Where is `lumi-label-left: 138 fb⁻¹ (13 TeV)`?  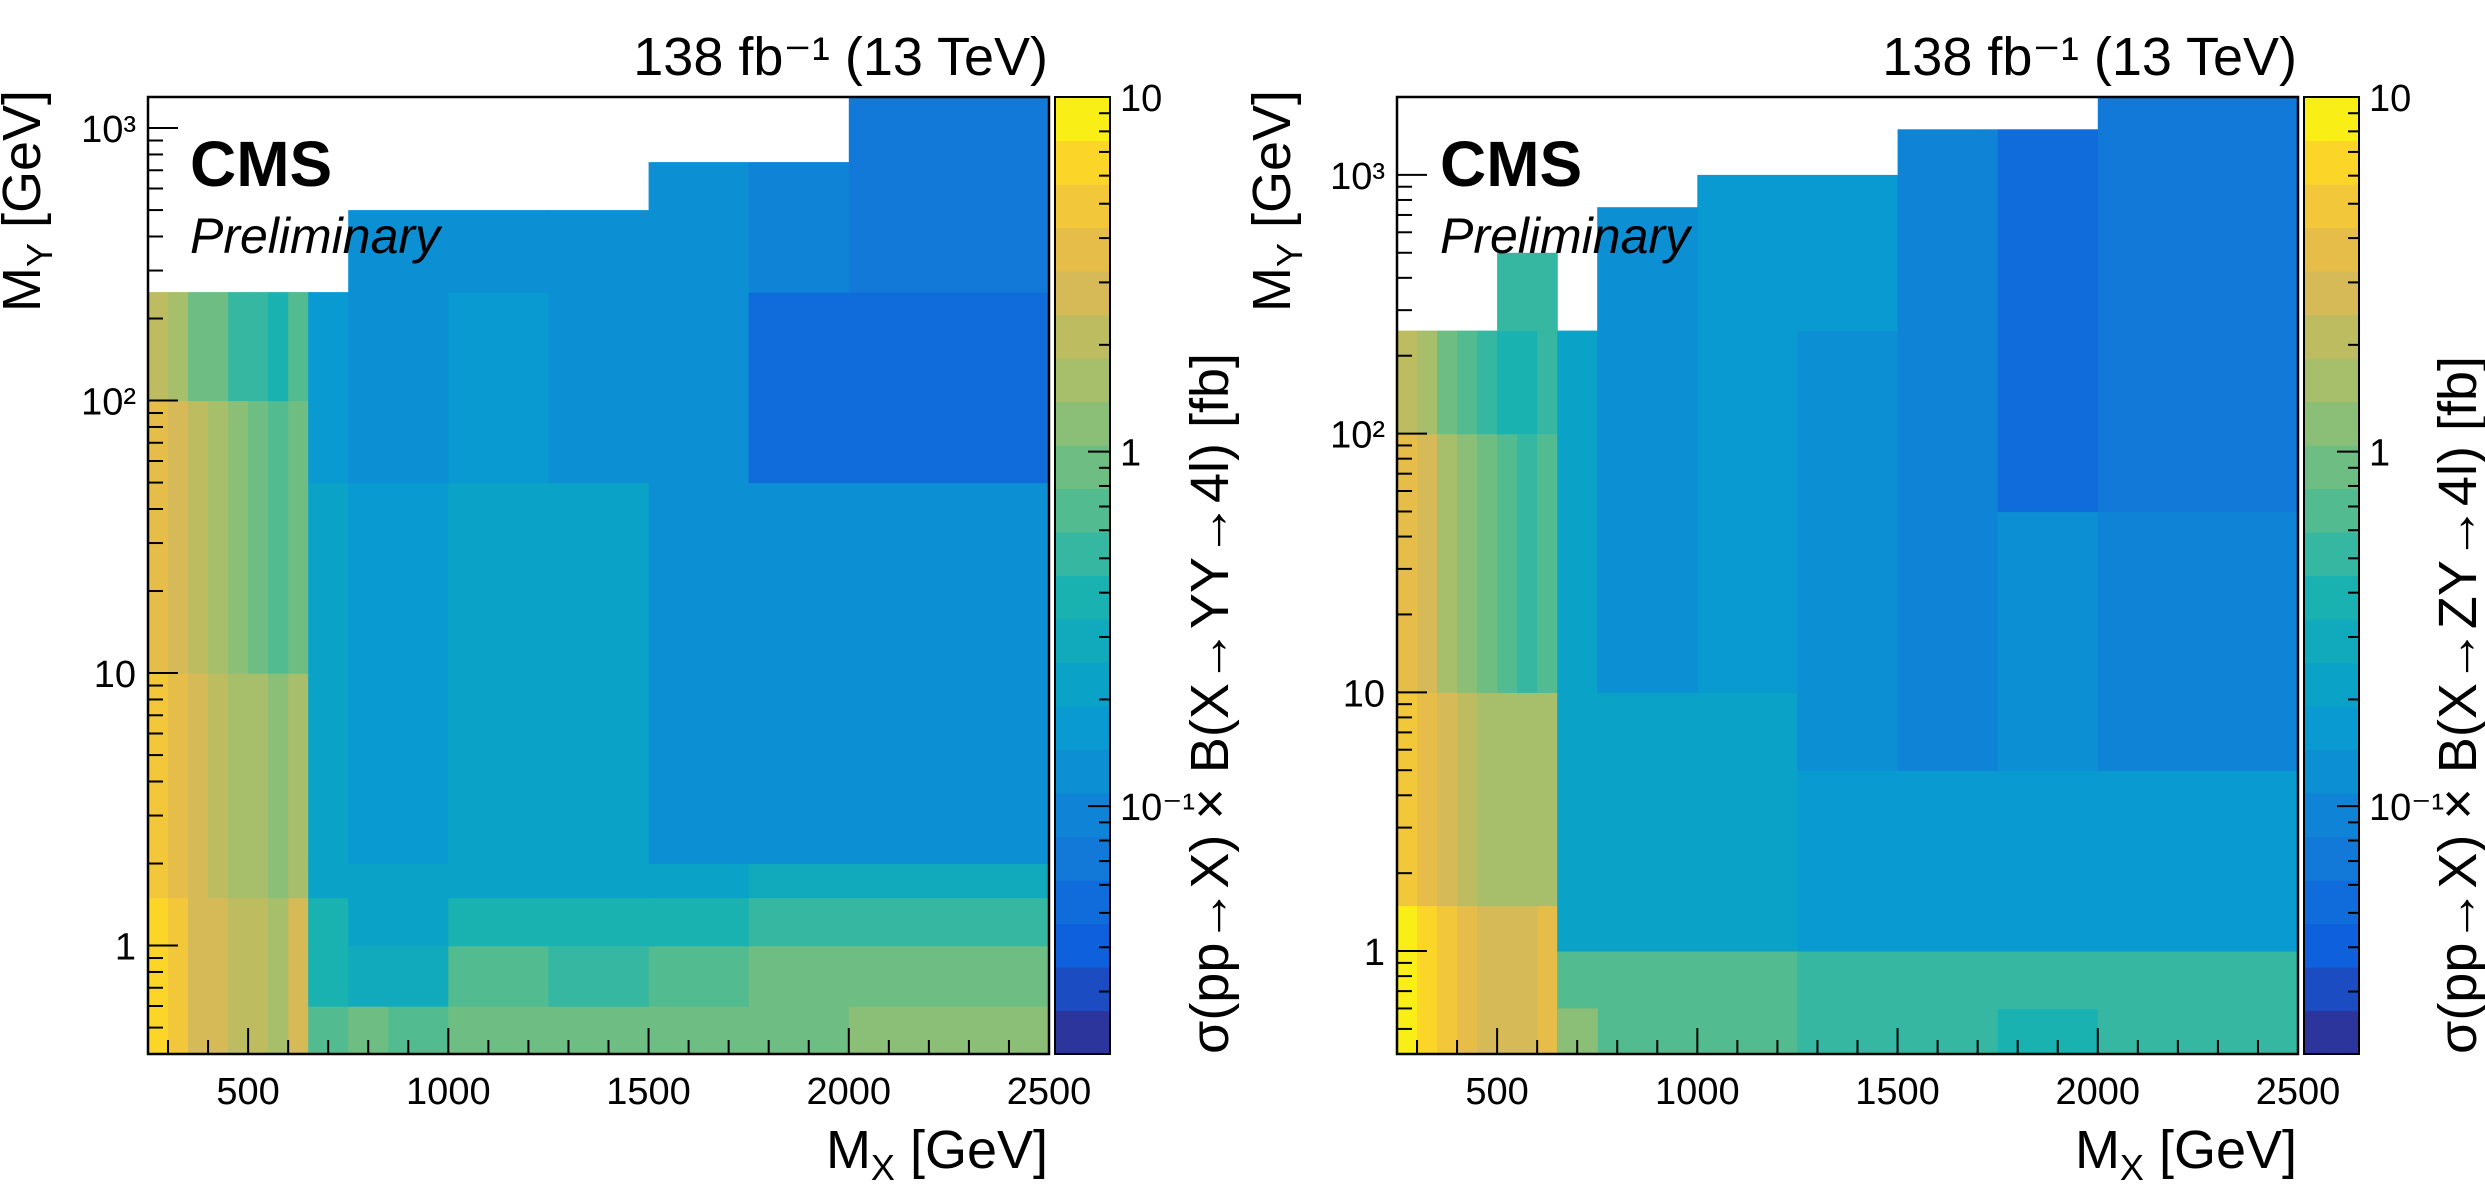 lumi-label-left: 138 fb⁻¹ (13 TeV) is located at coordinates (840, 57).